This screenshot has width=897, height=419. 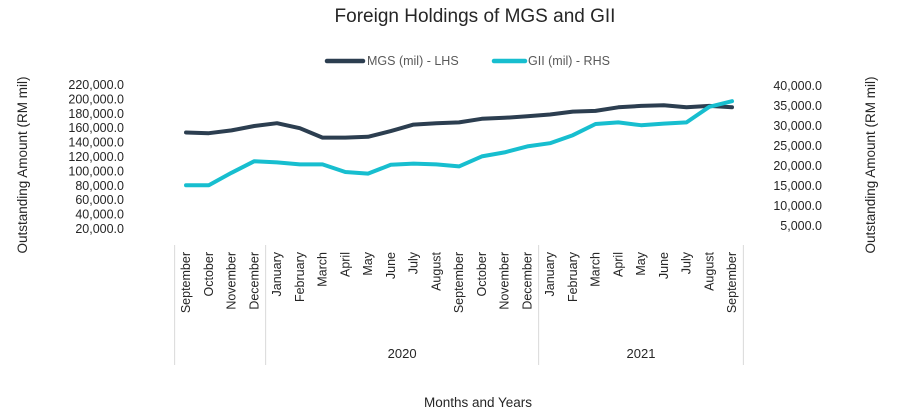 I want to click on y-left-tick-label: 200,000.0, so click(x=96, y=99).